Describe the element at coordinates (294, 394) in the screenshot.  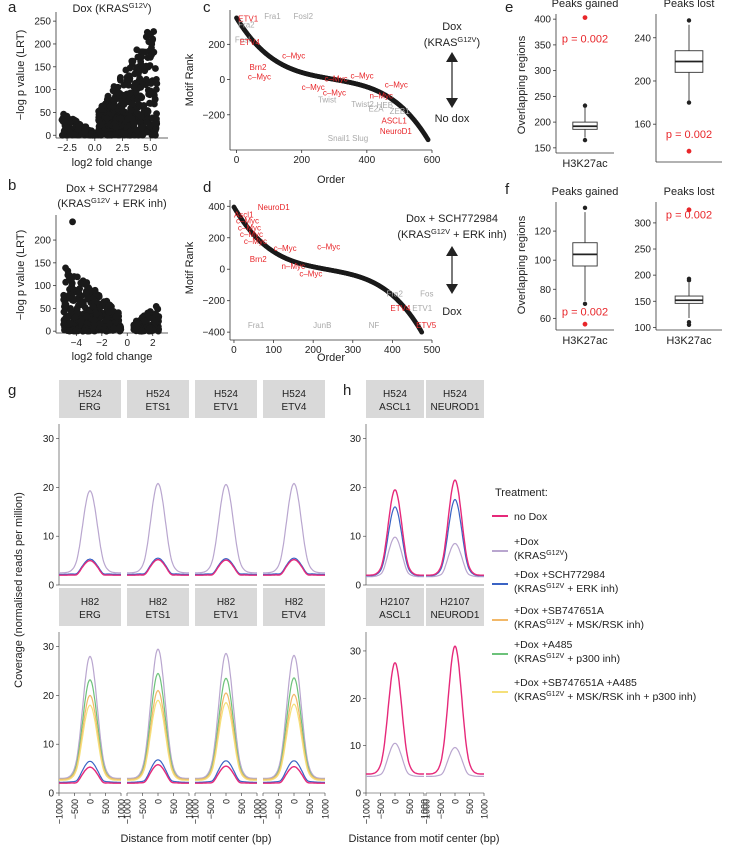
I see `facet-label: H524` at that location.